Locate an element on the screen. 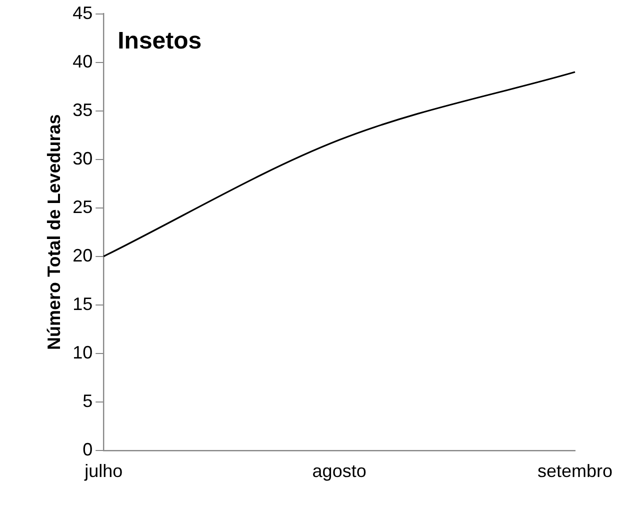 This screenshot has height=506, width=625. x-tick-label: julho is located at coordinates (103, 471).